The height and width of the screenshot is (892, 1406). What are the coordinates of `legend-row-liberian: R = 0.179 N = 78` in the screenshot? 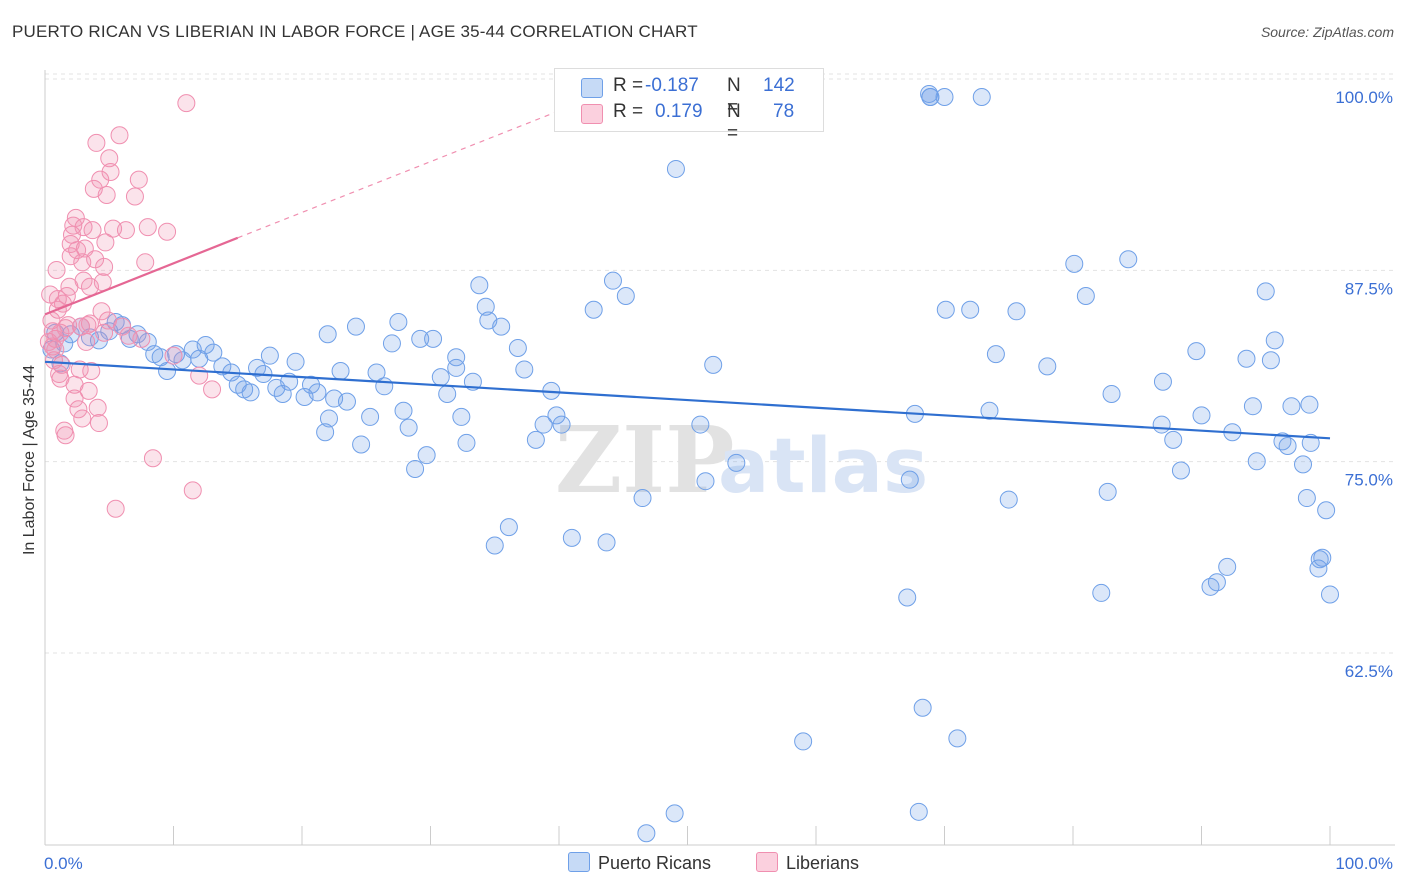 It's located at (689, 122).